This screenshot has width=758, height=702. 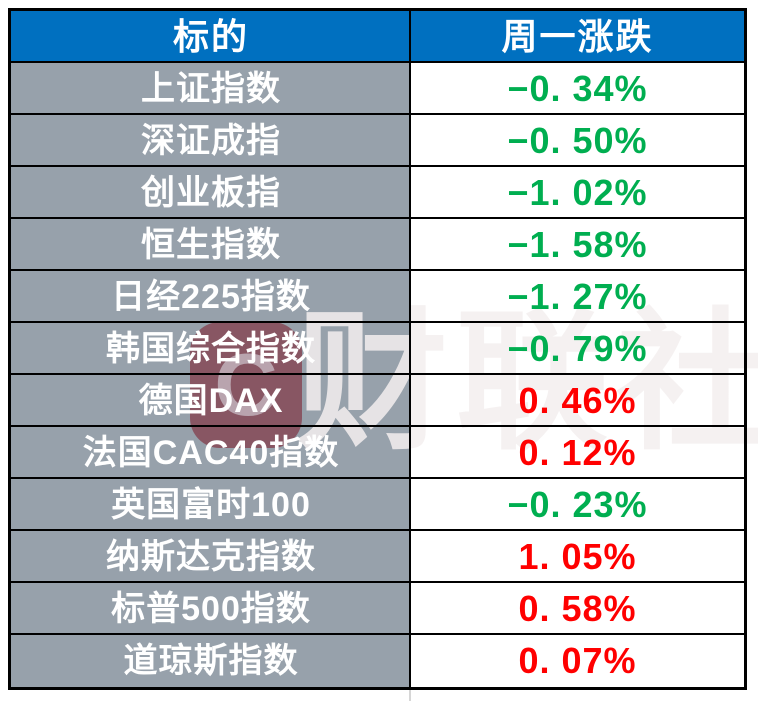 I want to click on target-cell: 英国富时100, so click(x=211, y=505).